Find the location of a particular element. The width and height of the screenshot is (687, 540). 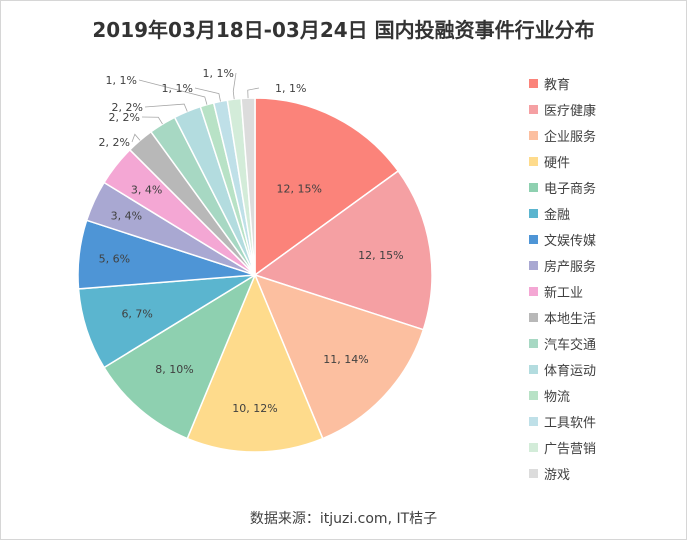

legend-label: 本地生活 is located at coordinates (570, 319).